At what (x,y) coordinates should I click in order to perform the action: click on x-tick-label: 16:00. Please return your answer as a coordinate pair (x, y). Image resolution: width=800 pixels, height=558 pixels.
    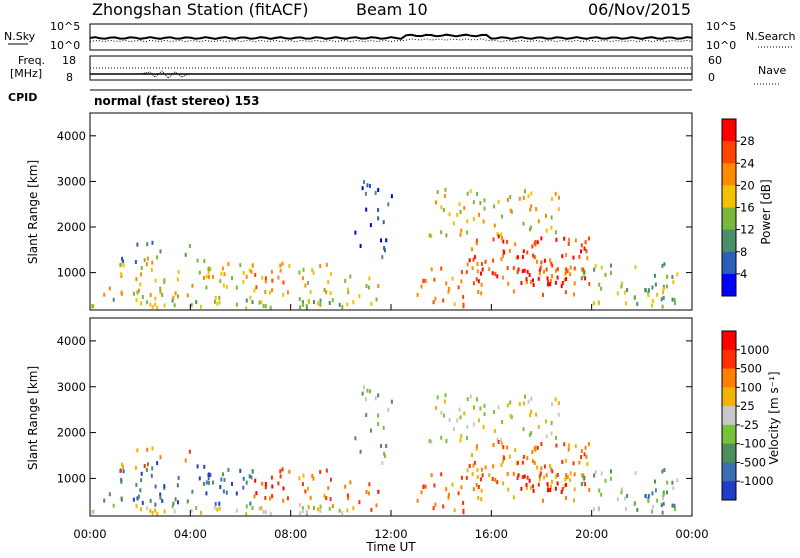
    Looking at the image, I should click on (491, 534).